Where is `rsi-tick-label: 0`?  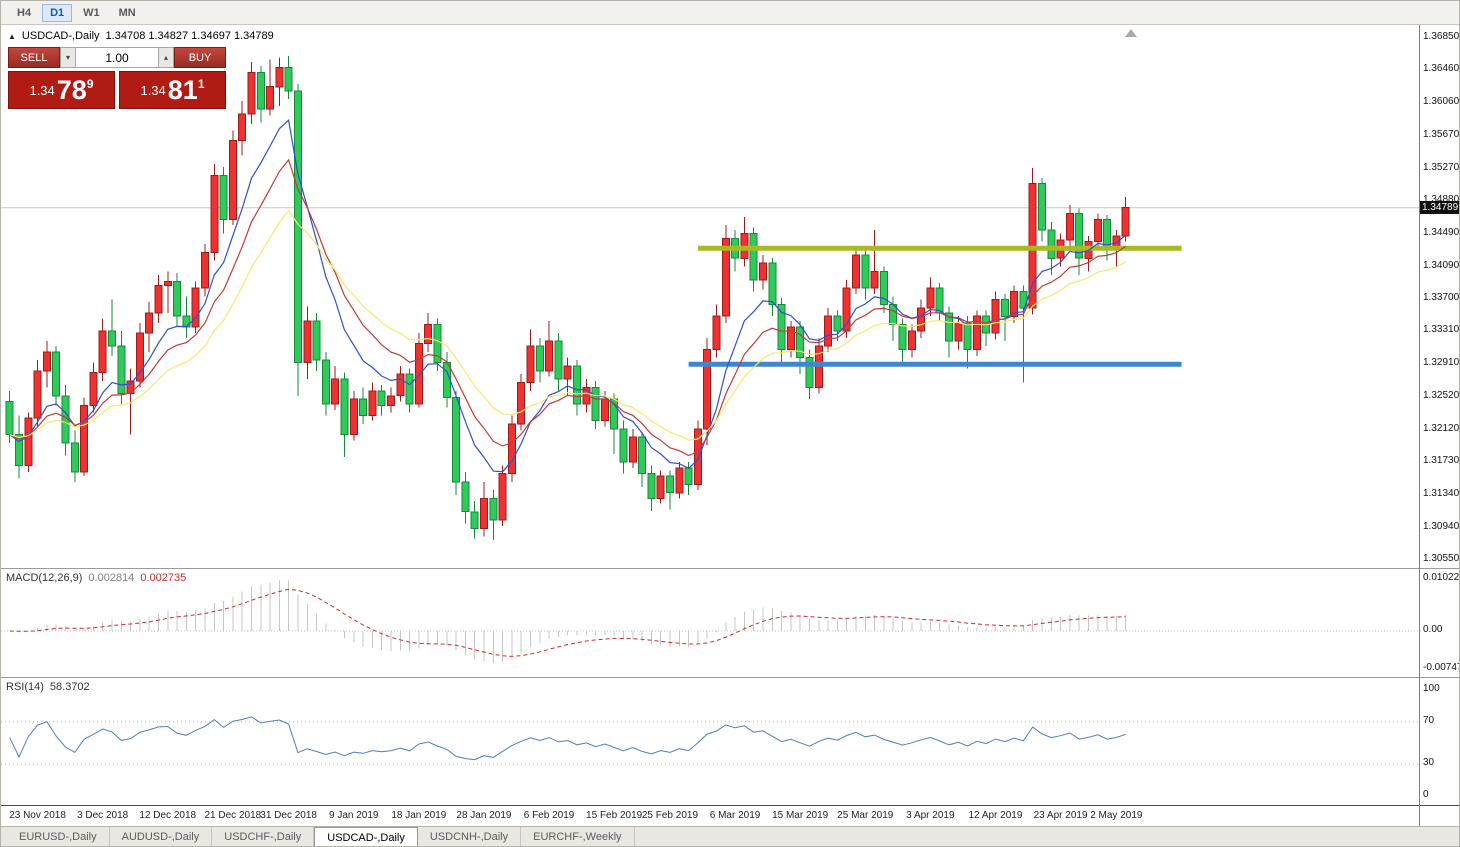 rsi-tick-label: 0 is located at coordinates (1426, 794).